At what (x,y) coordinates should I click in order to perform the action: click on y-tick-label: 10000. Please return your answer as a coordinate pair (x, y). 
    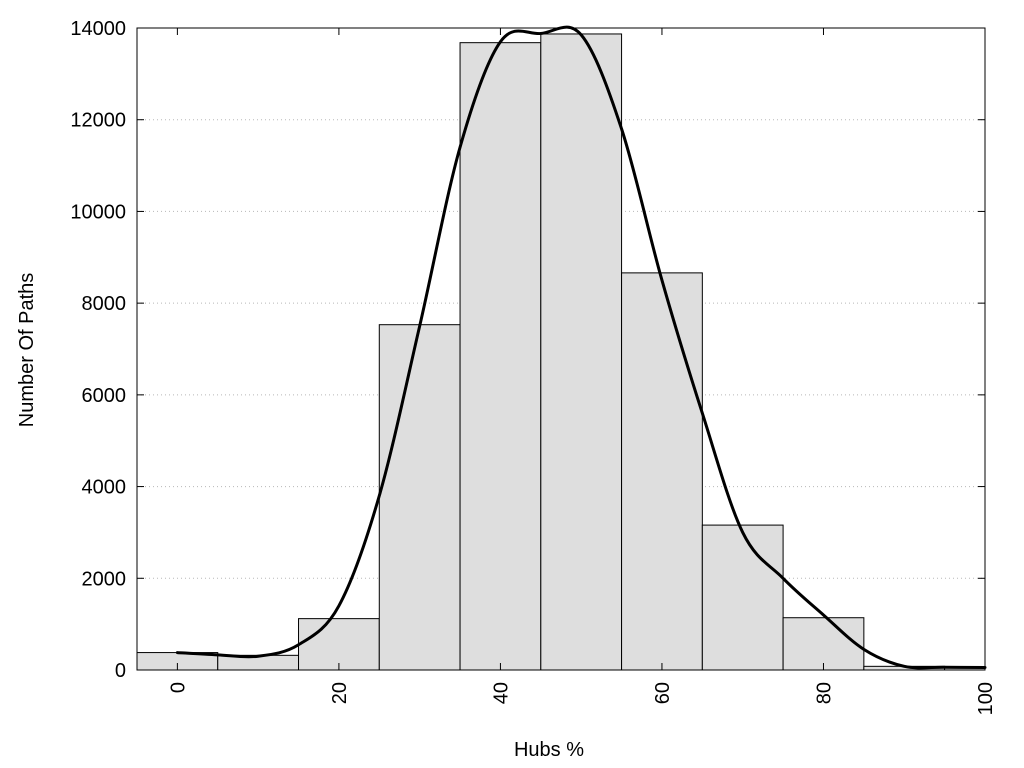
    Looking at the image, I should click on (98, 212).